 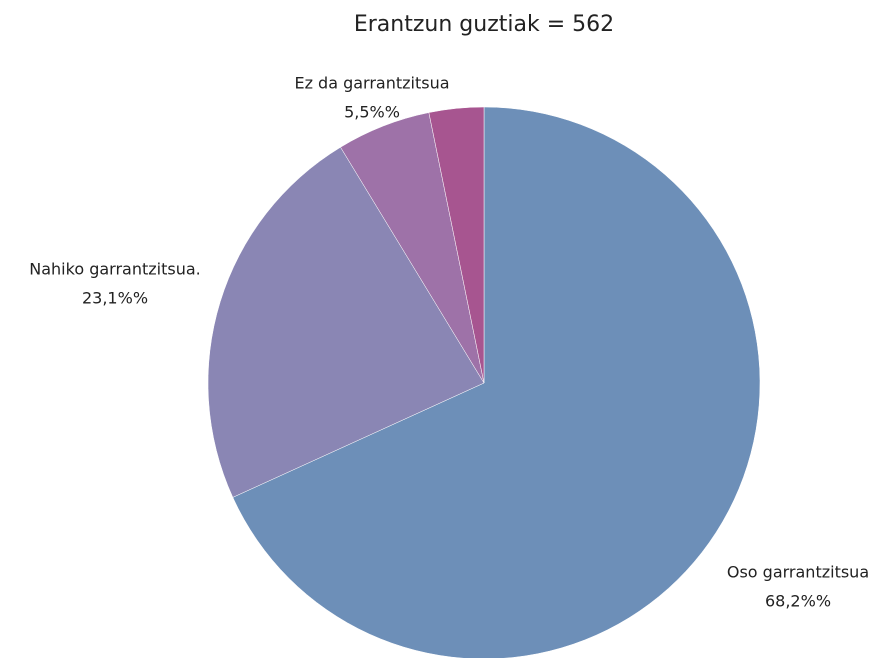 I want to click on slice-value-label: 23,1%%, so click(x=115, y=298).